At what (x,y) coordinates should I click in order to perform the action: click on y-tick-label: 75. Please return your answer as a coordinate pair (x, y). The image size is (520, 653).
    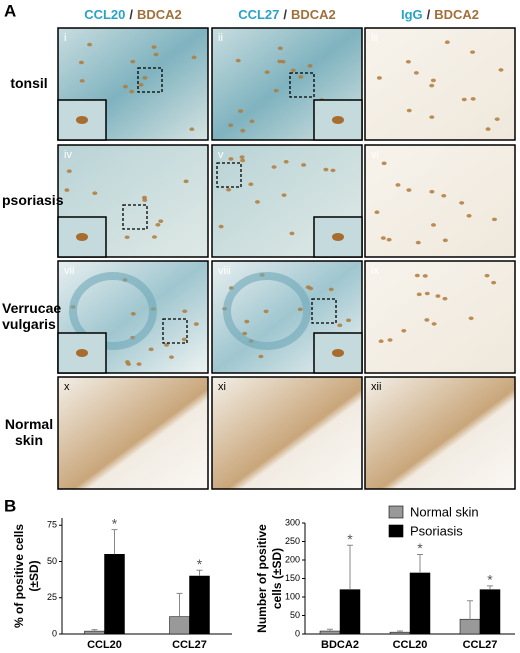
    Looking at the image, I should click on (52, 525).